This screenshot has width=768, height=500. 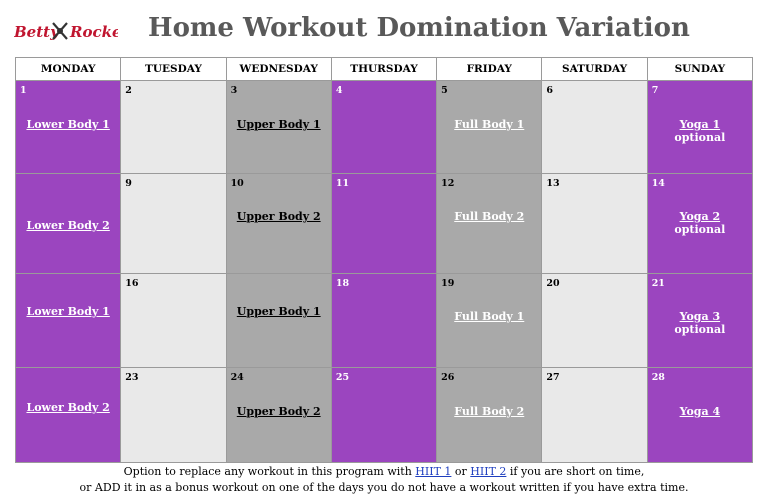 What do you see at coordinates (553, 283) in the screenshot?
I see `day-number: 20` at bounding box center [553, 283].